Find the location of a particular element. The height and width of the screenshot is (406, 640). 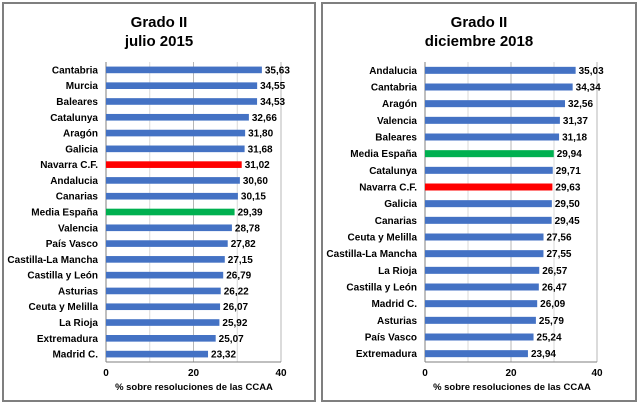

category-label: Aragón is located at coordinates (399, 104).